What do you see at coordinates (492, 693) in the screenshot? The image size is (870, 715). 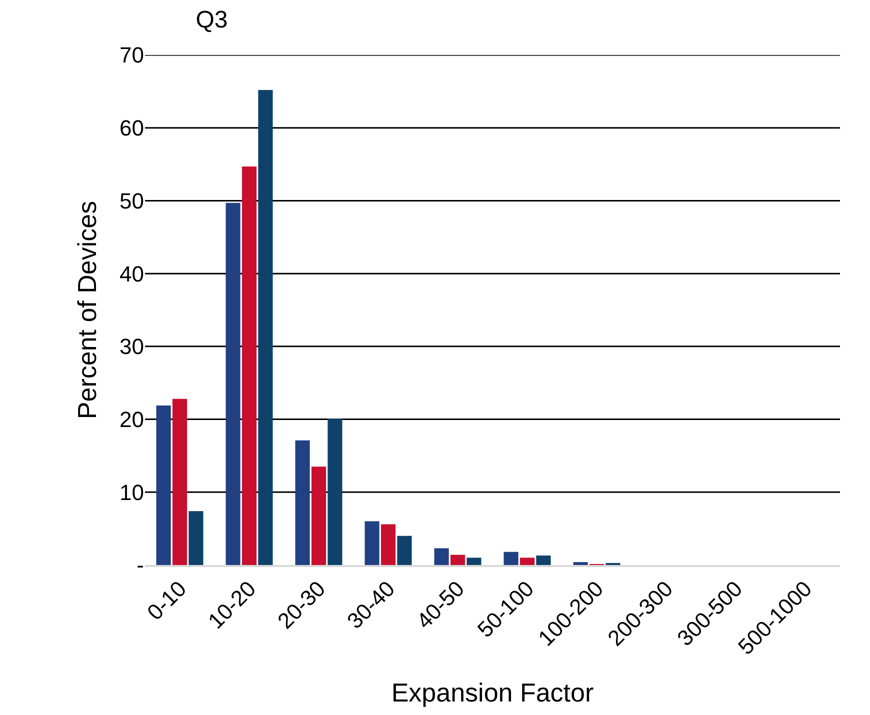 I see `x-axis-title: Expansion Factor` at bounding box center [492, 693].